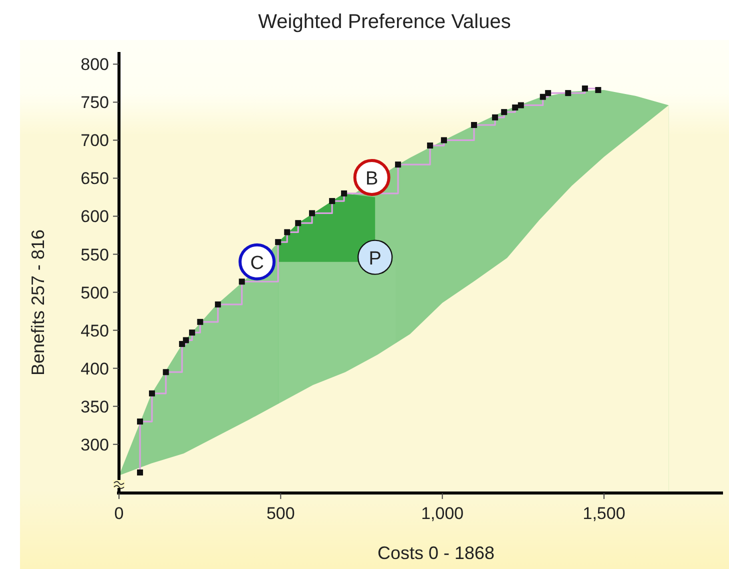 Image resolution: width=729 pixels, height=569 pixels. What do you see at coordinates (94, 406) in the screenshot?
I see `y-tick-label: 350` at bounding box center [94, 406].